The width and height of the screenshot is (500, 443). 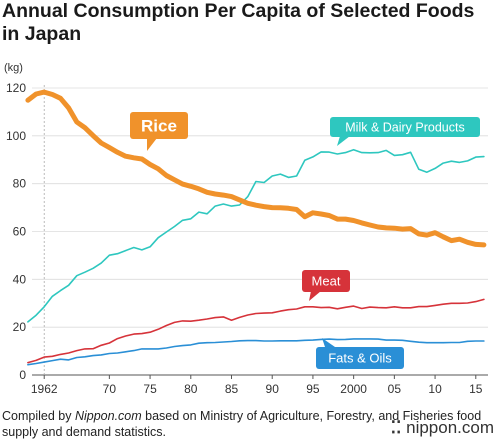 I want to click on x-tick-label: 15, so click(x=476, y=389).